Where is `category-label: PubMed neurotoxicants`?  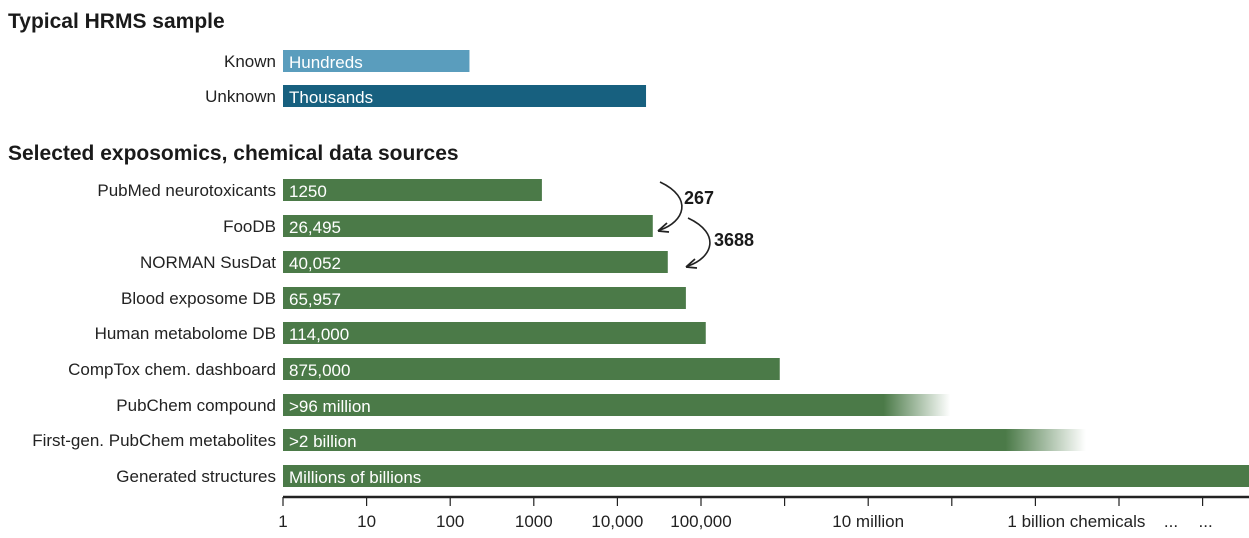 category-label: PubMed neurotoxicants is located at coordinates (186, 190).